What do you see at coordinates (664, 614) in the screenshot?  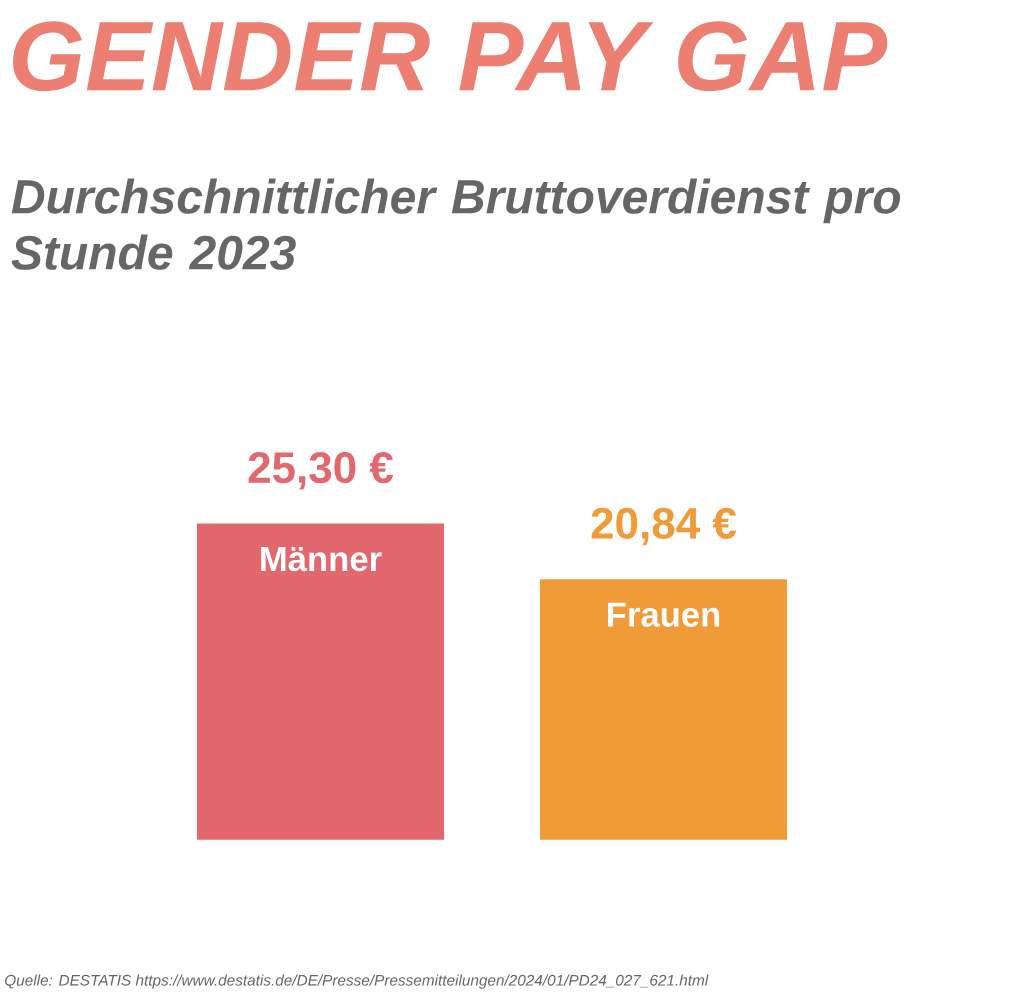 I see `x-tick-label: Frauen` at bounding box center [664, 614].